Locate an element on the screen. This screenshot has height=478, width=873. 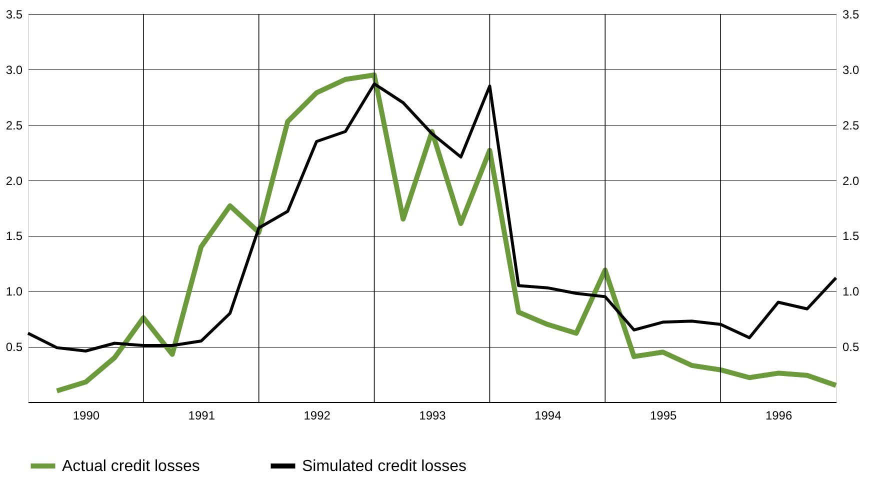
y-tick-label: 1.0 is located at coordinates (14, 291).